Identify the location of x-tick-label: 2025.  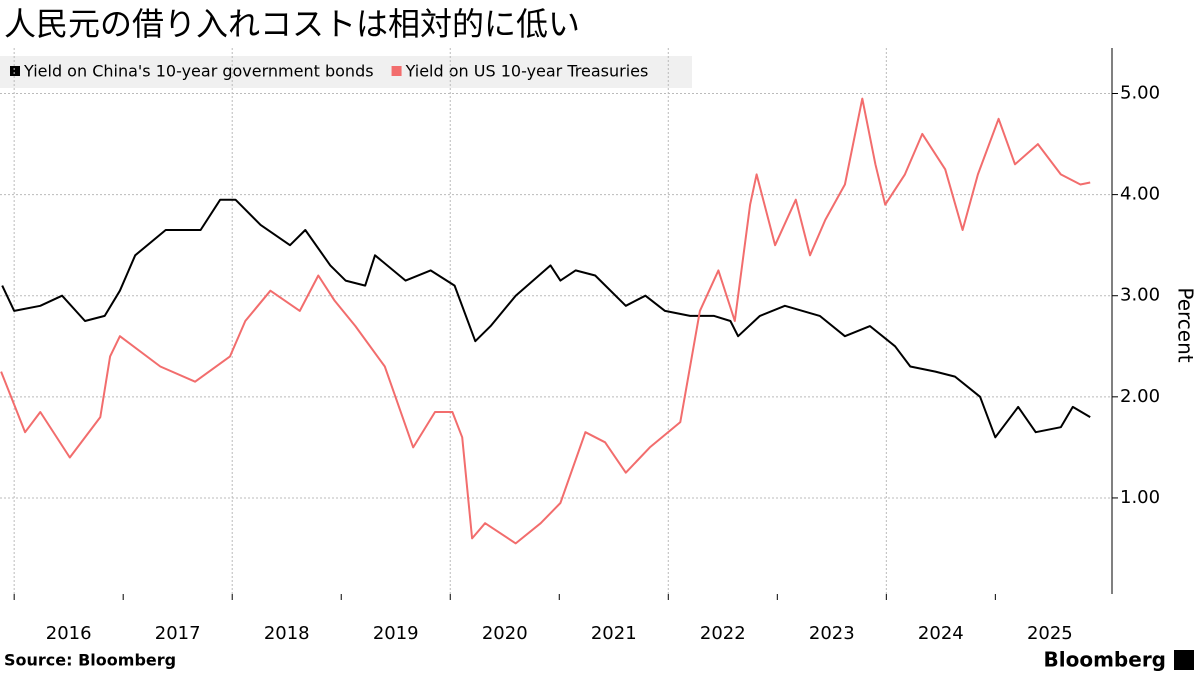
(1050, 633).